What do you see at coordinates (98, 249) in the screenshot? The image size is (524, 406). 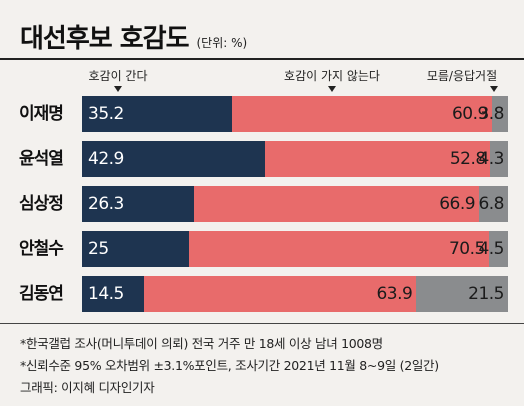 I see `data-label-favorable-3: 25` at bounding box center [98, 249].